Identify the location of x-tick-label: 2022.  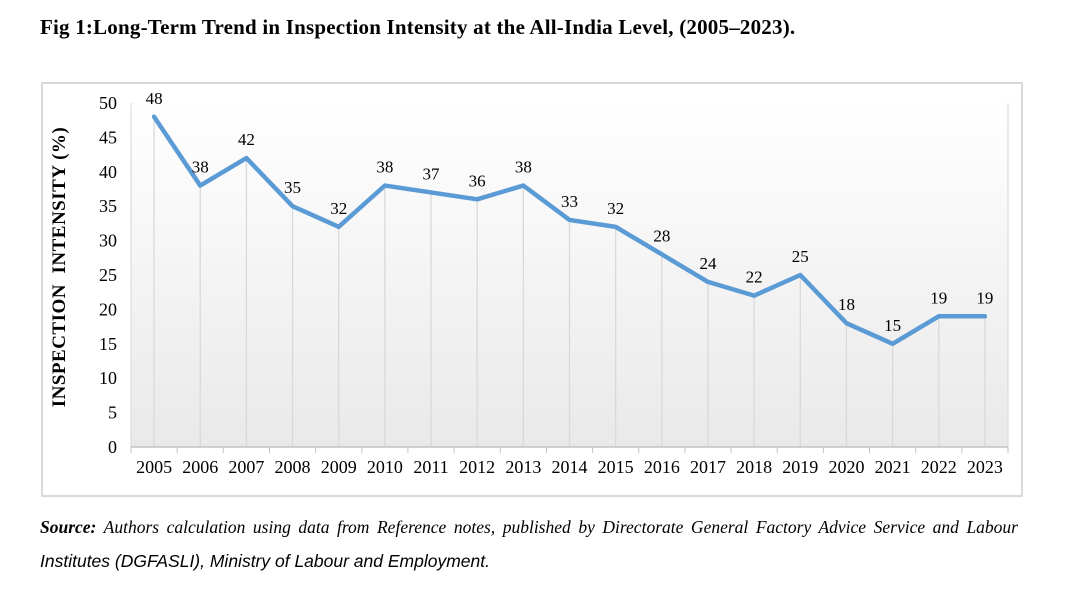
(939, 467).